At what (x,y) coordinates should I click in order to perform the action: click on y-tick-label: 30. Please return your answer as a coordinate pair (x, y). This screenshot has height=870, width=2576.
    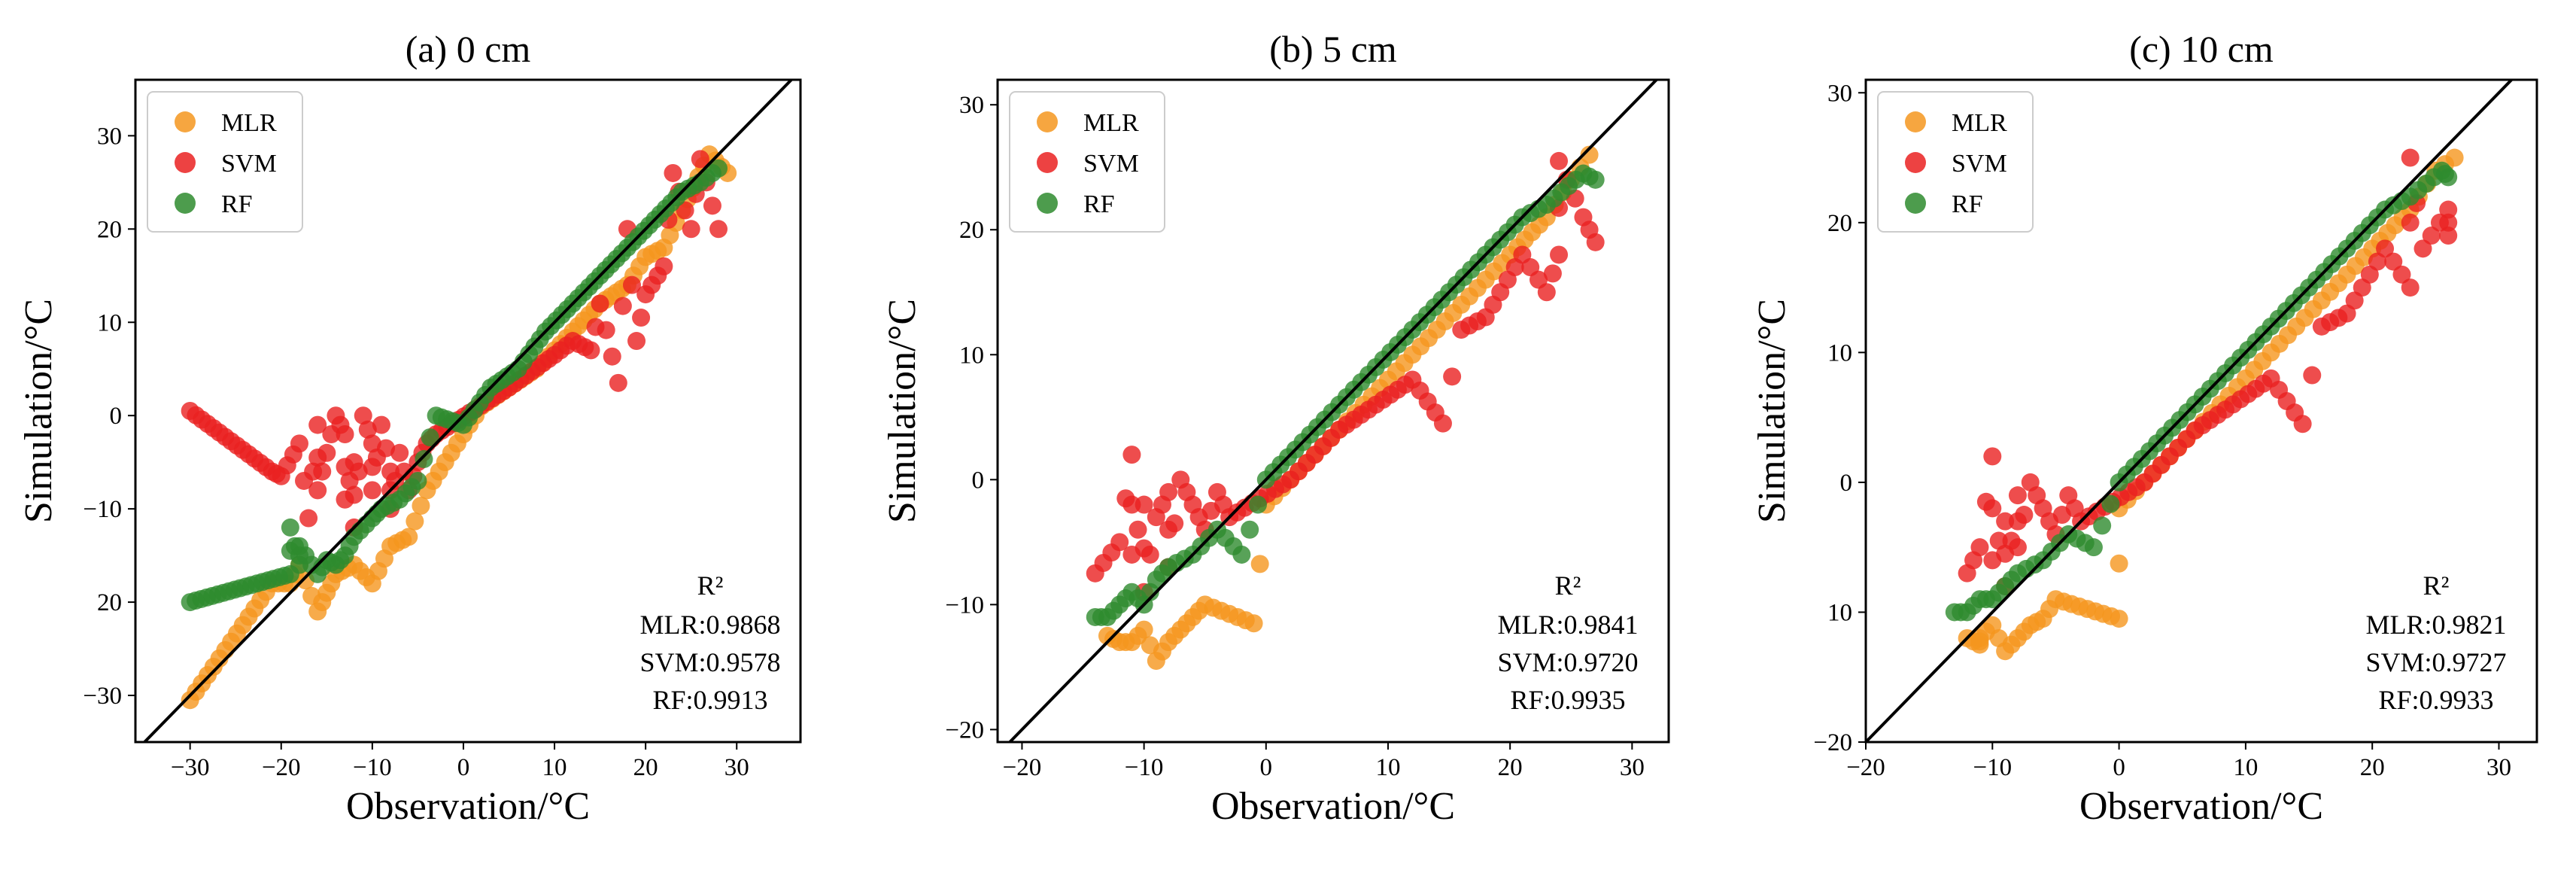
    Looking at the image, I should click on (110, 136).